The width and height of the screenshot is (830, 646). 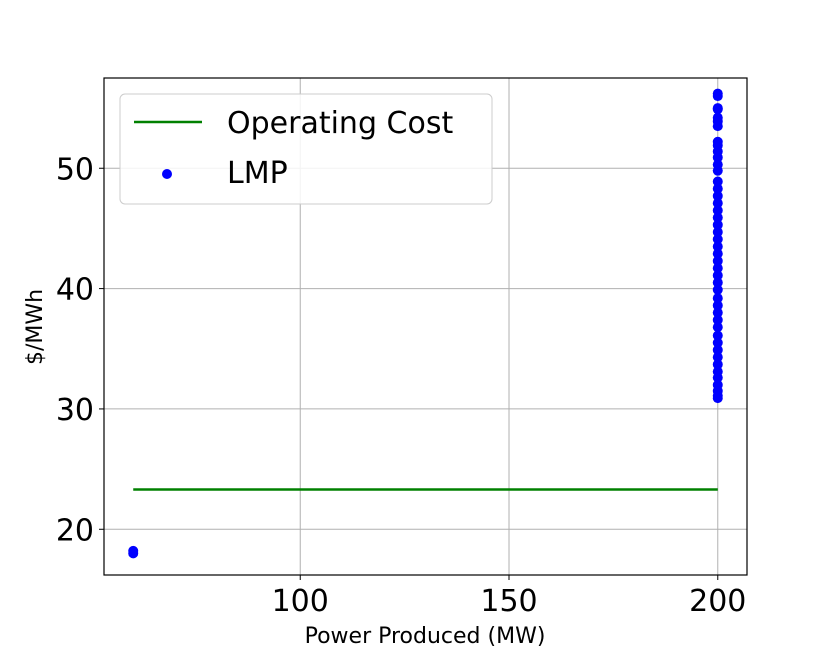 What do you see at coordinates (340, 123) in the screenshot?
I see `legend-operating-cost-label: Operating Cost` at bounding box center [340, 123].